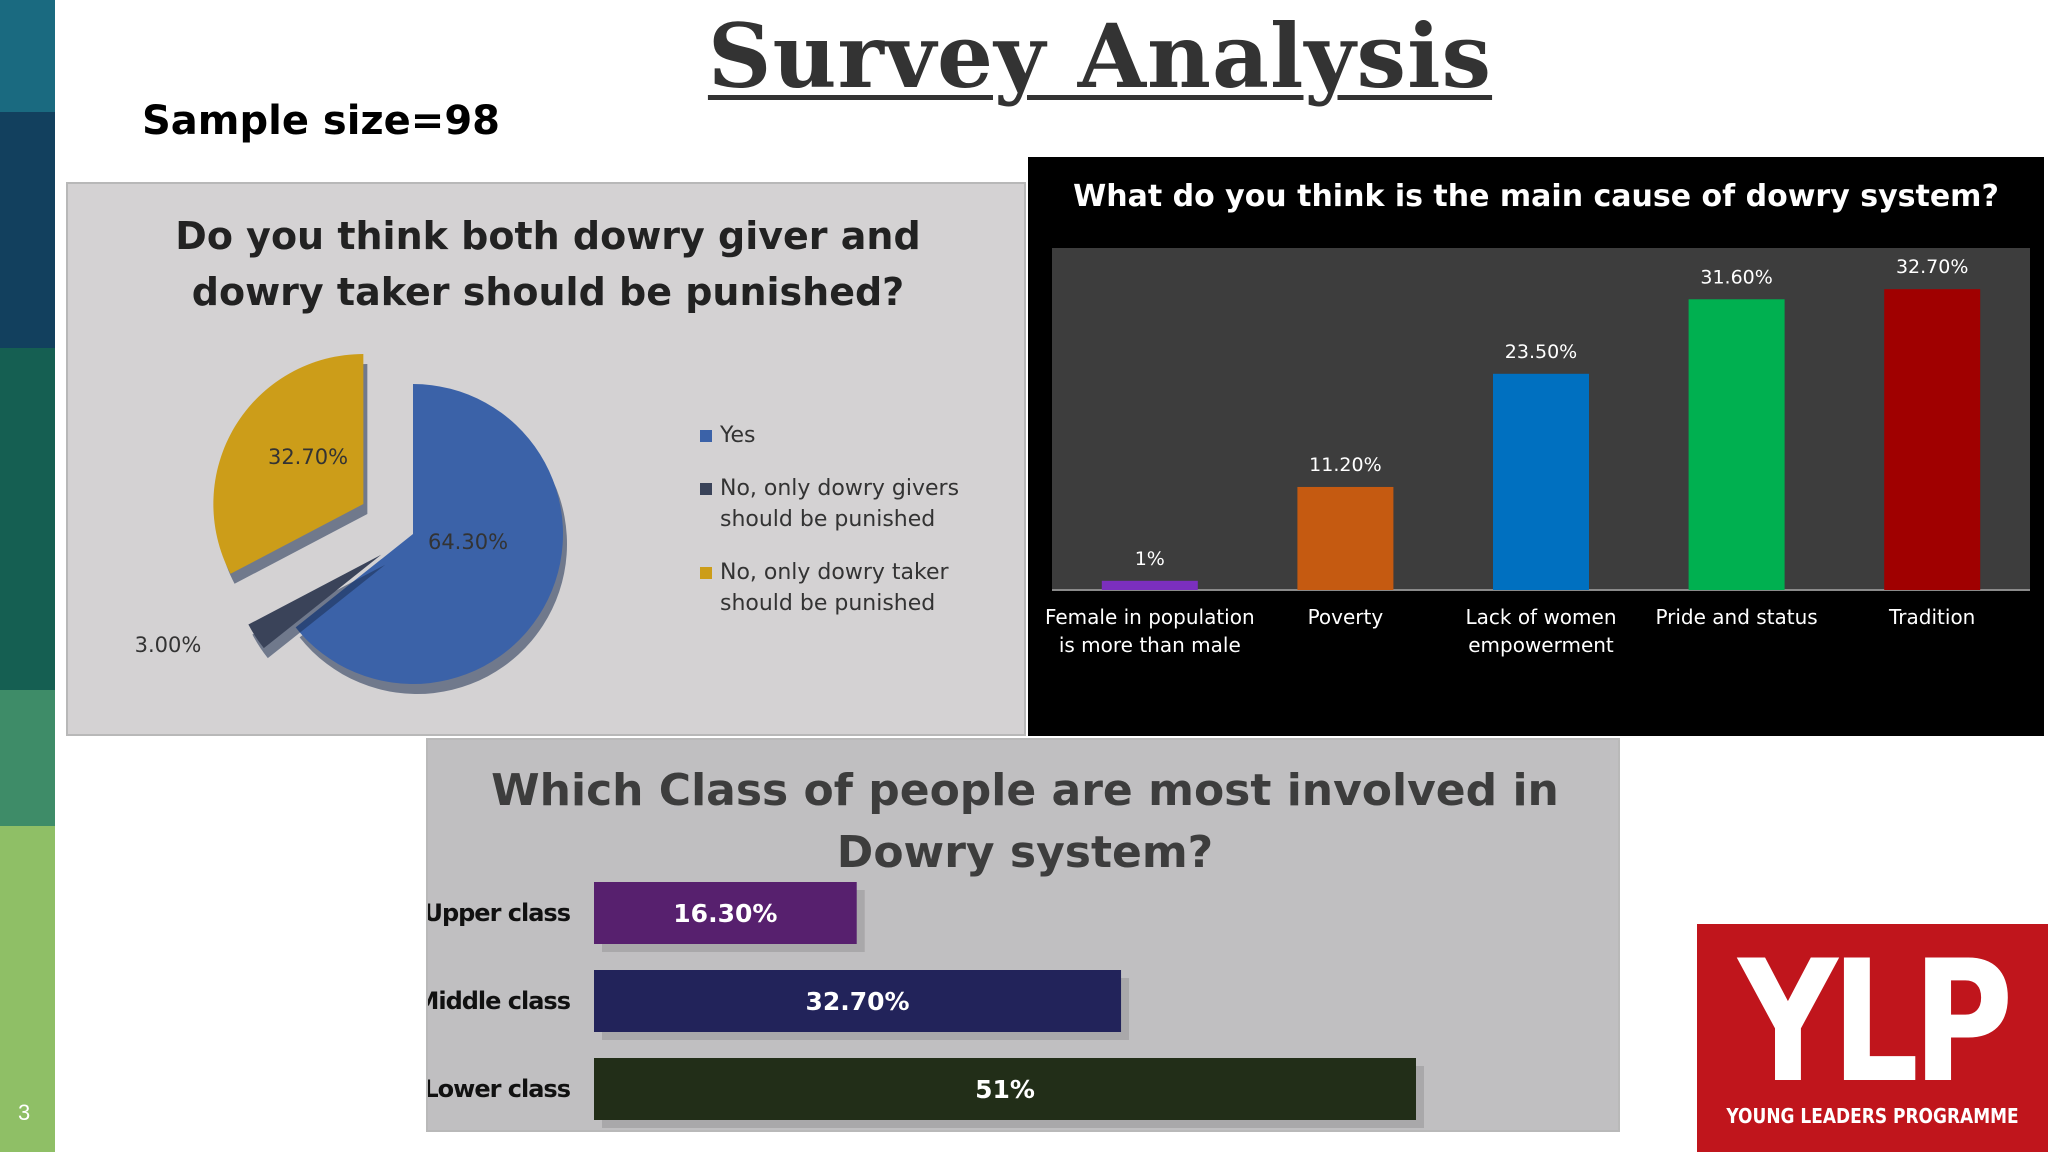 Image resolution: width=2048 pixels, height=1152 pixels. What do you see at coordinates (1149, 585) in the screenshot?
I see `bar-female-in-population-is-more-than-male` at bounding box center [1149, 585].